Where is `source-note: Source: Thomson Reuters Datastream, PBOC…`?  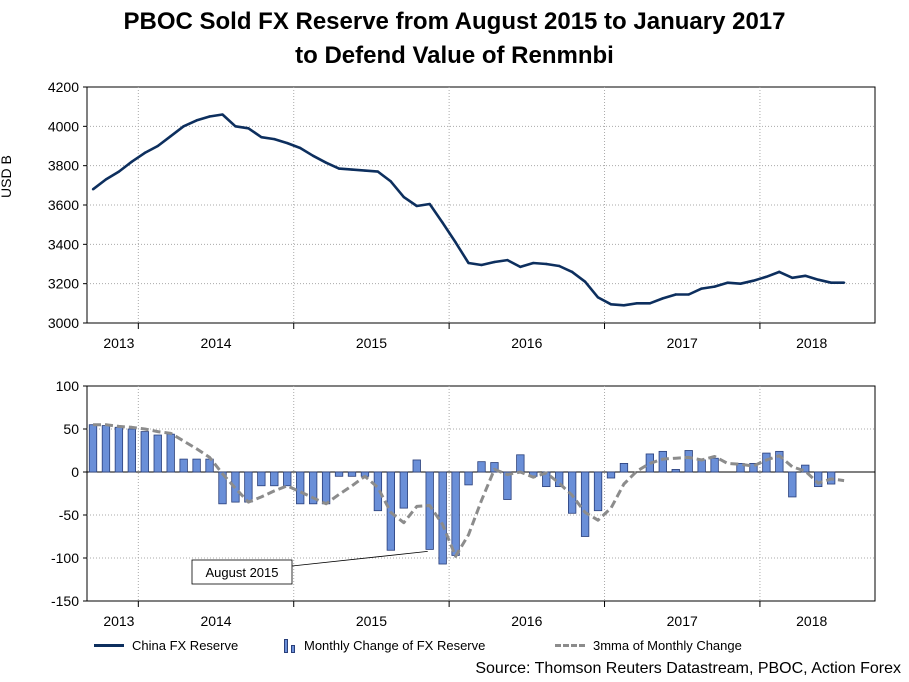
source-note: Source: Thomson Reuters Datastream, PBOC… is located at coordinates (688, 668).